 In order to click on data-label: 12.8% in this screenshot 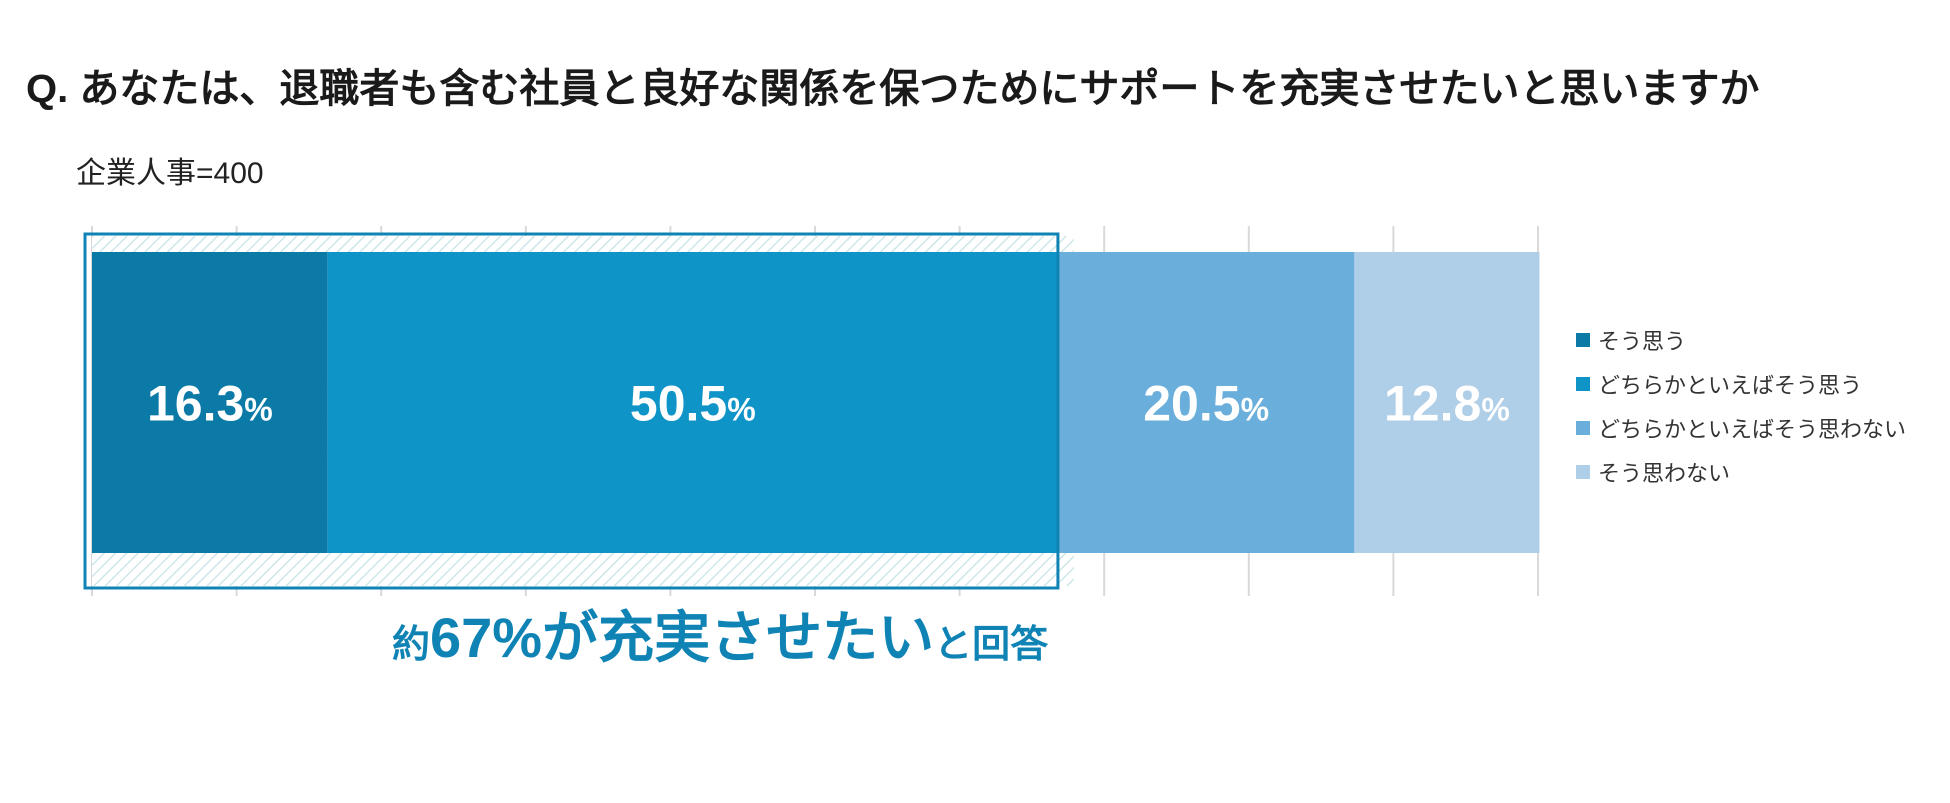, I will do `click(1447, 404)`.